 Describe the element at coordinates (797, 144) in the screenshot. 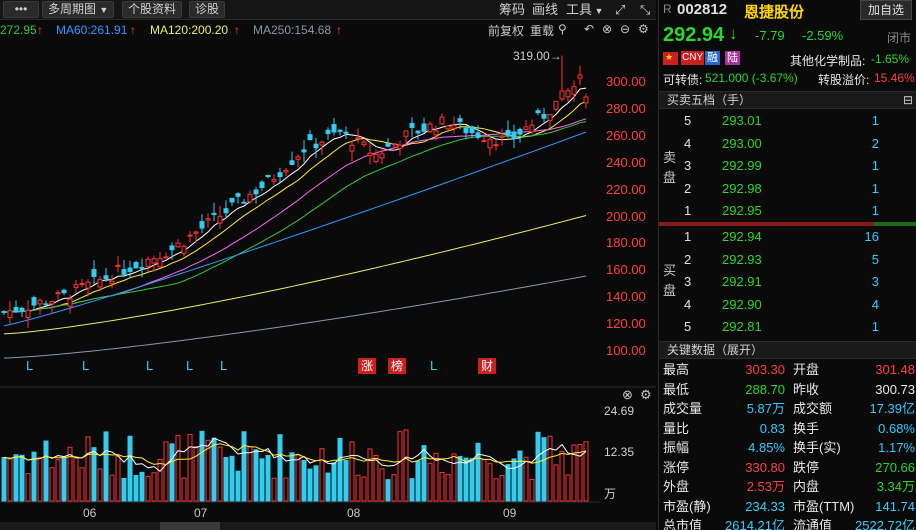

I see `sell-row: 4 293.00 2` at that location.